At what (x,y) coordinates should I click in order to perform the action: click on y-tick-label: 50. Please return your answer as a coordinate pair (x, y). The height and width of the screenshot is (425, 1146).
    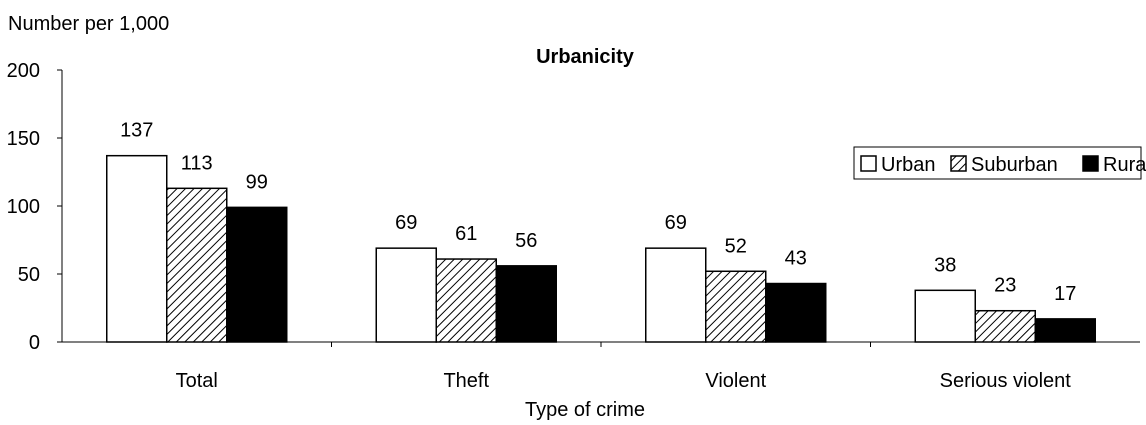
    Looking at the image, I should click on (29, 275).